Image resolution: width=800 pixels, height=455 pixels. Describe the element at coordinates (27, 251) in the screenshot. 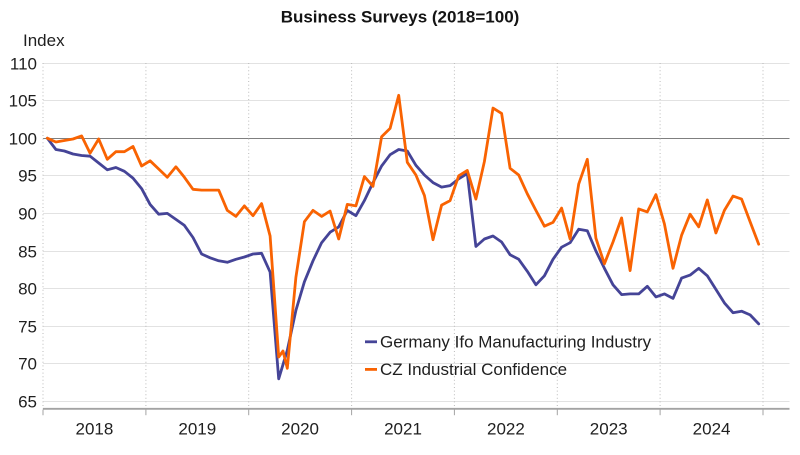

I see `svg-text: 85` at that location.